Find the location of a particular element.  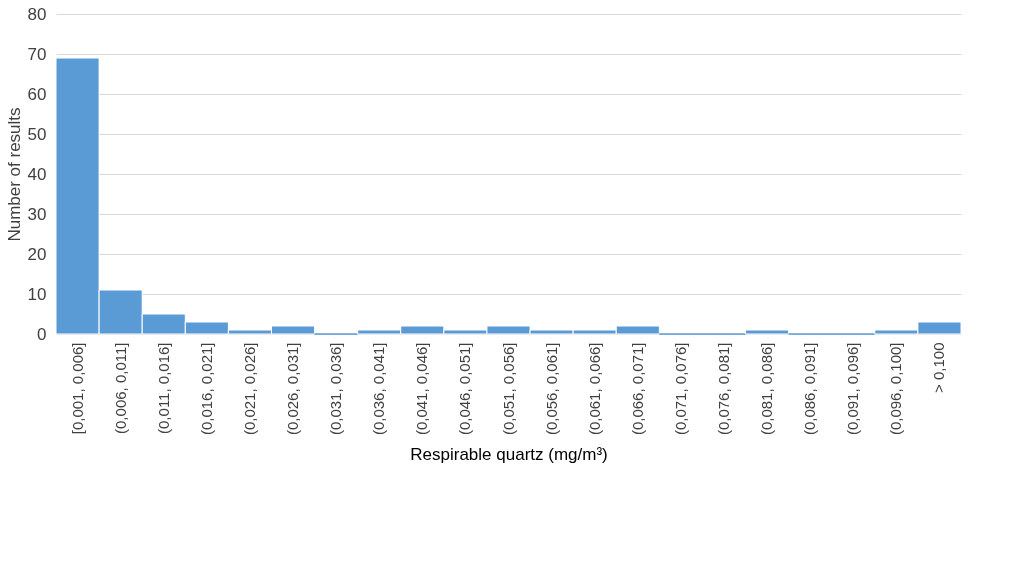

y-tick-label: 30 is located at coordinates (37, 214).